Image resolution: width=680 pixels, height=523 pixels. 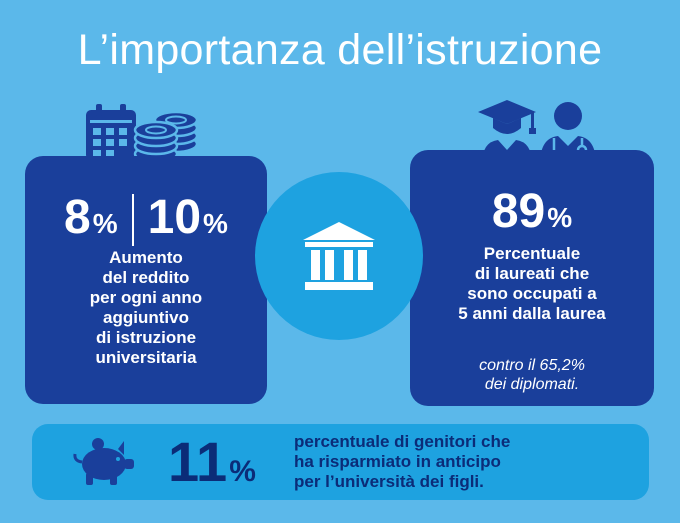 I want to click on university-icon, so click(x=339, y=256).